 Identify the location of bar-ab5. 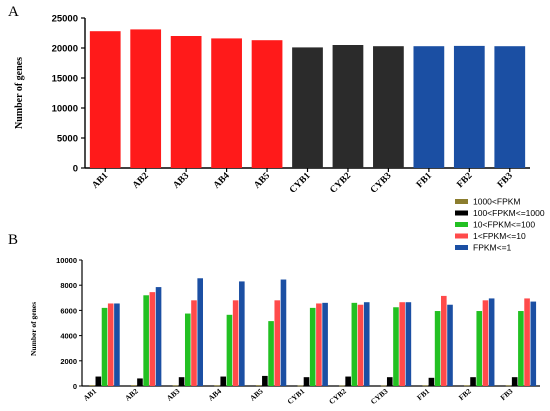
(267, 104).